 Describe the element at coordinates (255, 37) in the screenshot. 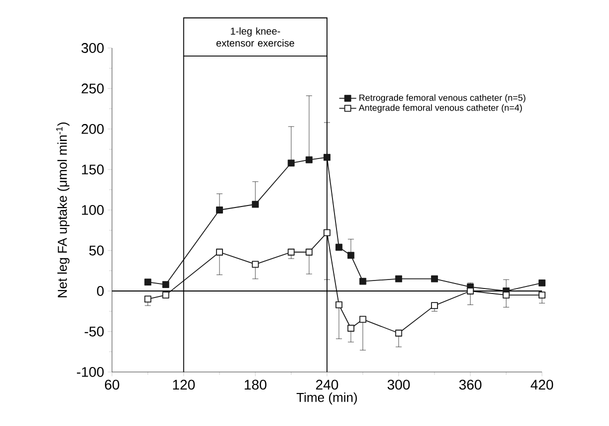

I see `text: 1-leg knee-extensor exercise` at that location.